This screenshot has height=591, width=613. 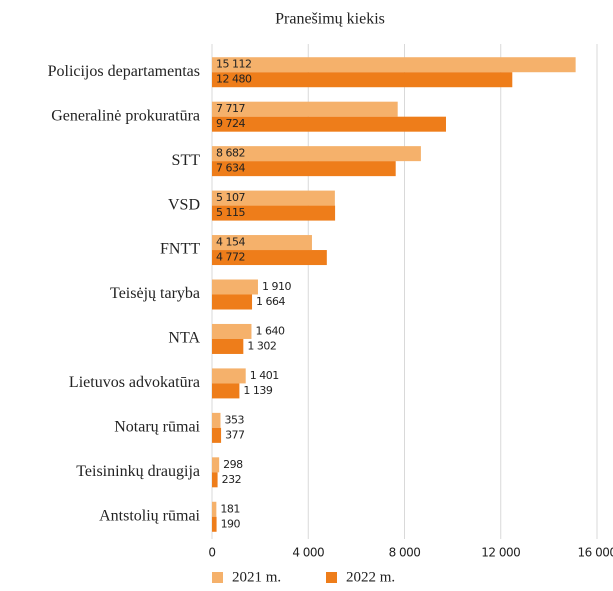 I want to click on category-label: VSD, so click(x=184, y=204).